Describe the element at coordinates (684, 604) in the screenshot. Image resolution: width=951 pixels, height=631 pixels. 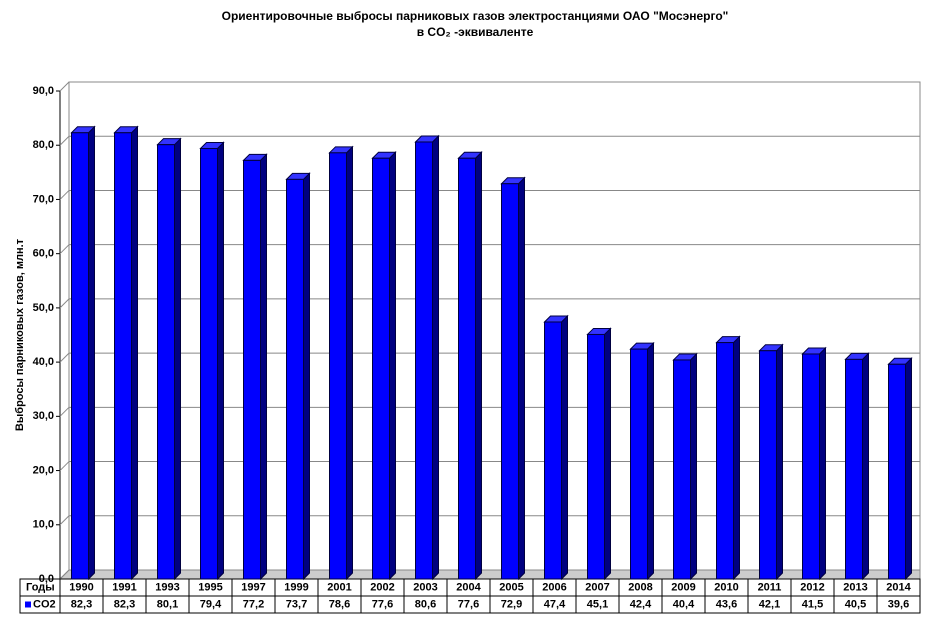
I see `value-label: 40,4` at that location.